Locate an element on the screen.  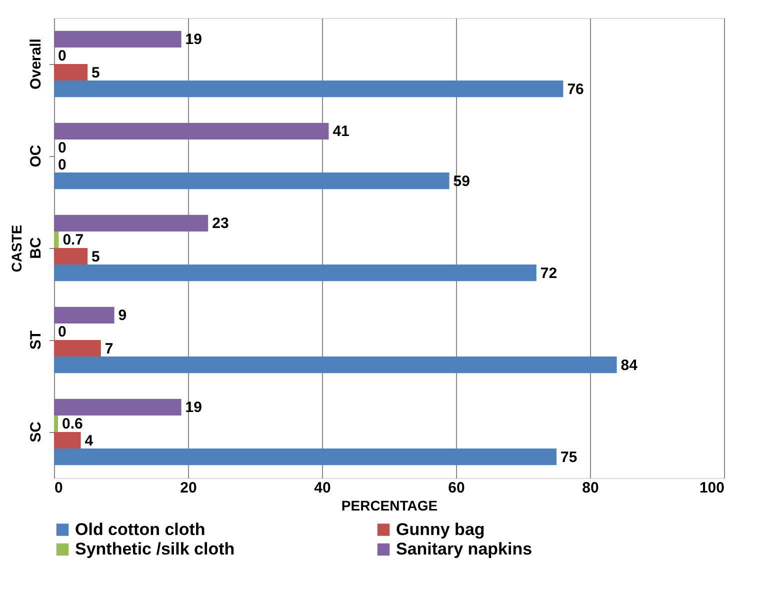
y-axis-title: CASTE is located at coordinates (16, 248).